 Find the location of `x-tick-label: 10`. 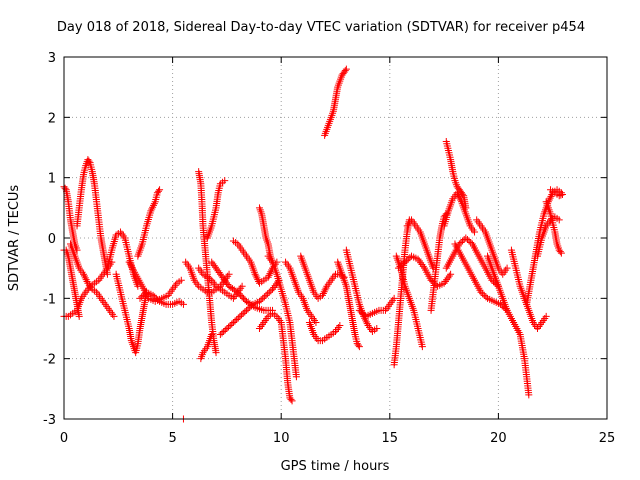

x-tick-label: 10 is located at coordinates (281, 438).